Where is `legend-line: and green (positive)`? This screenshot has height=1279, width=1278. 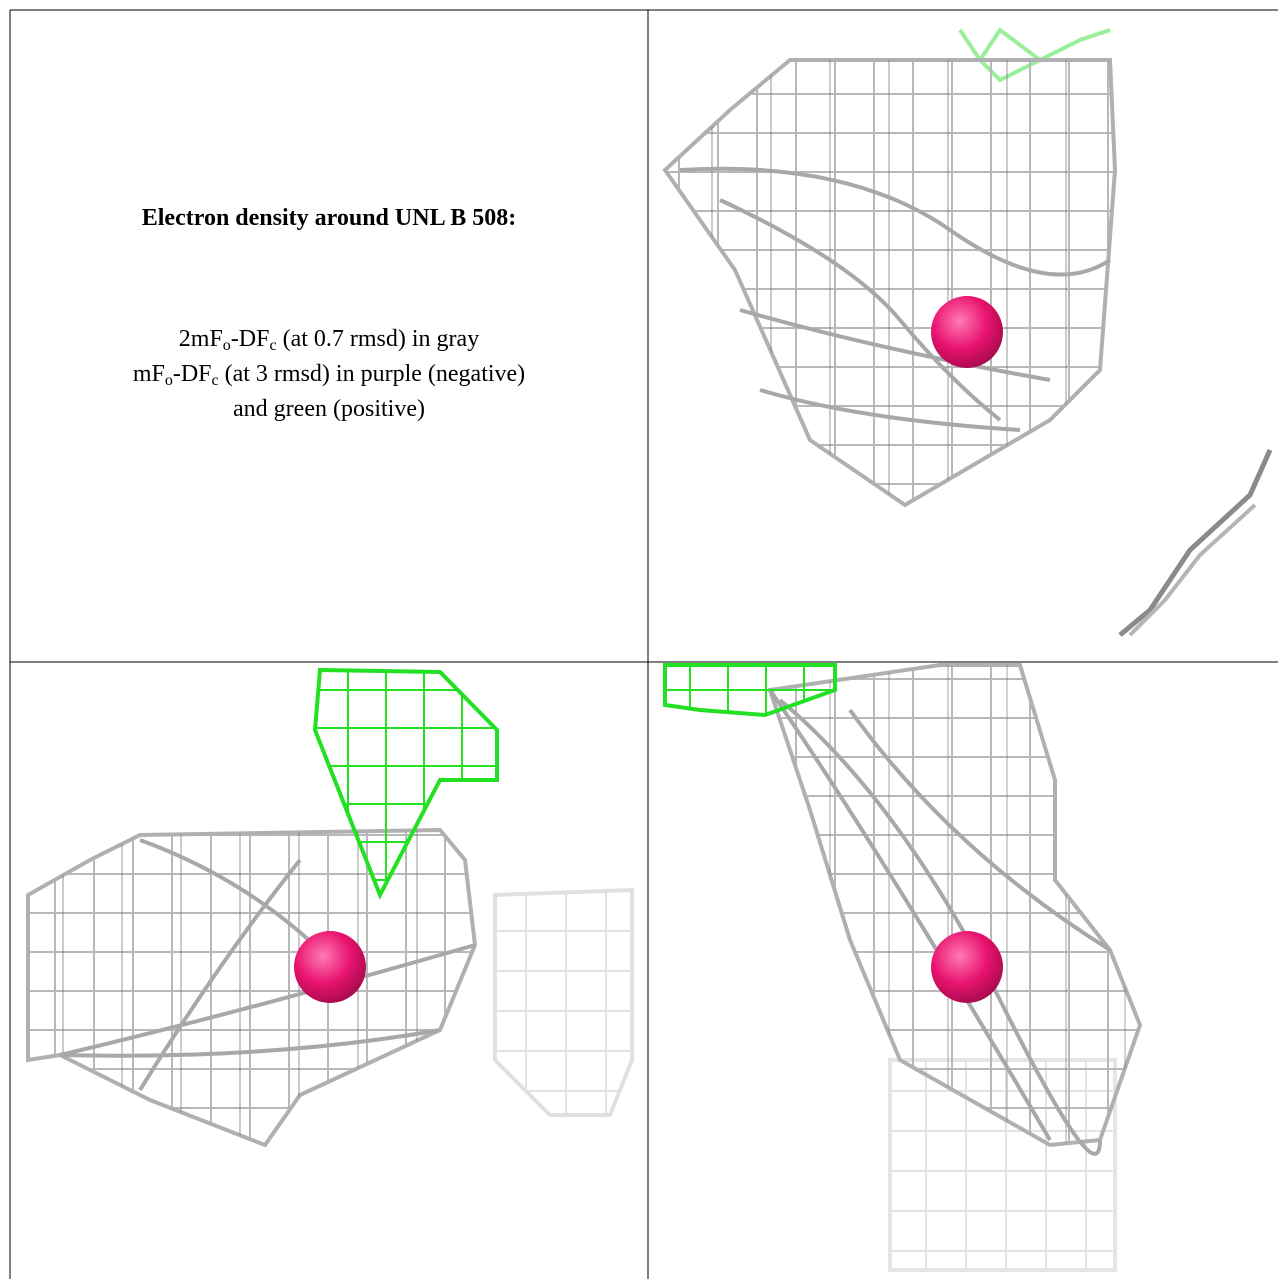 legend-line: and green (positive) is located at coordinates (329, 409).